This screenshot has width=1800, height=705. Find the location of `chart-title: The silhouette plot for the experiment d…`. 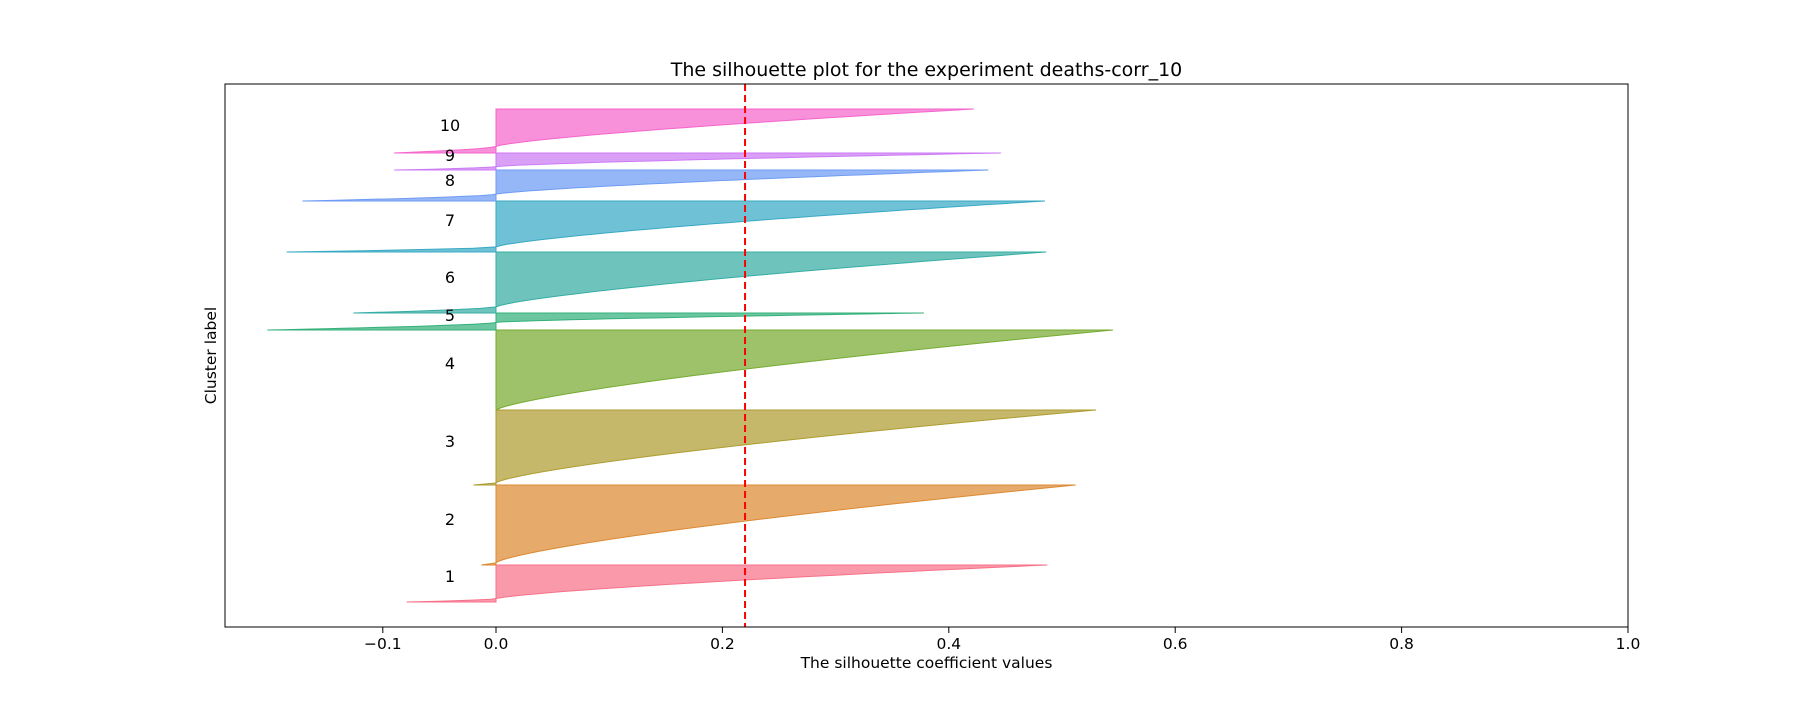

chart-title: The silhouette plot for the experiment d… is located at coordinates (926, 70).